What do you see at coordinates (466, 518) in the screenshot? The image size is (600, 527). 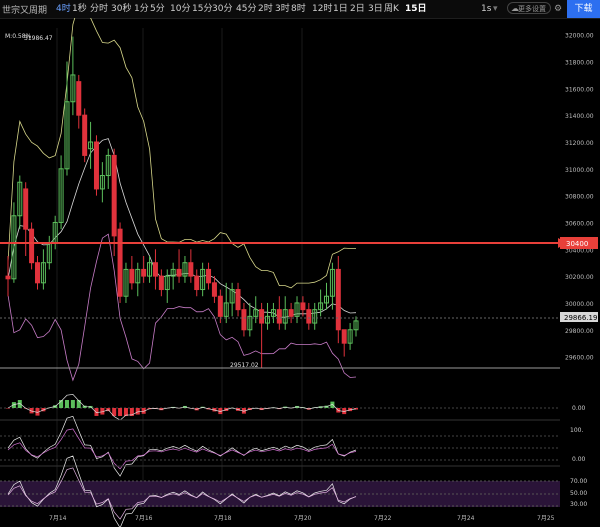 I see `date-tick: 7月24` at bounding box center [466, 518].